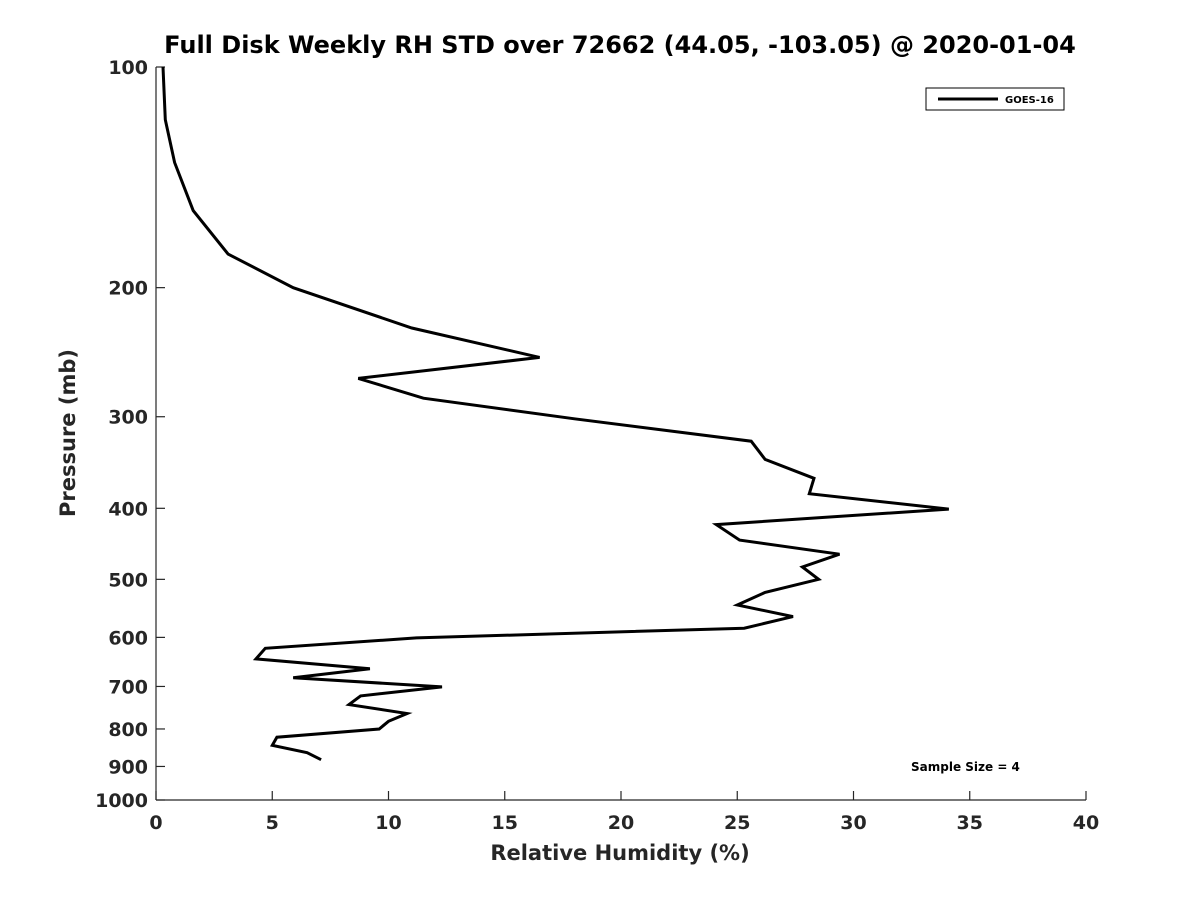  Describe the element at coordinates (1029, 100) in the screenshot. I see `legend-label-goes-16: GOES-16` at that location.